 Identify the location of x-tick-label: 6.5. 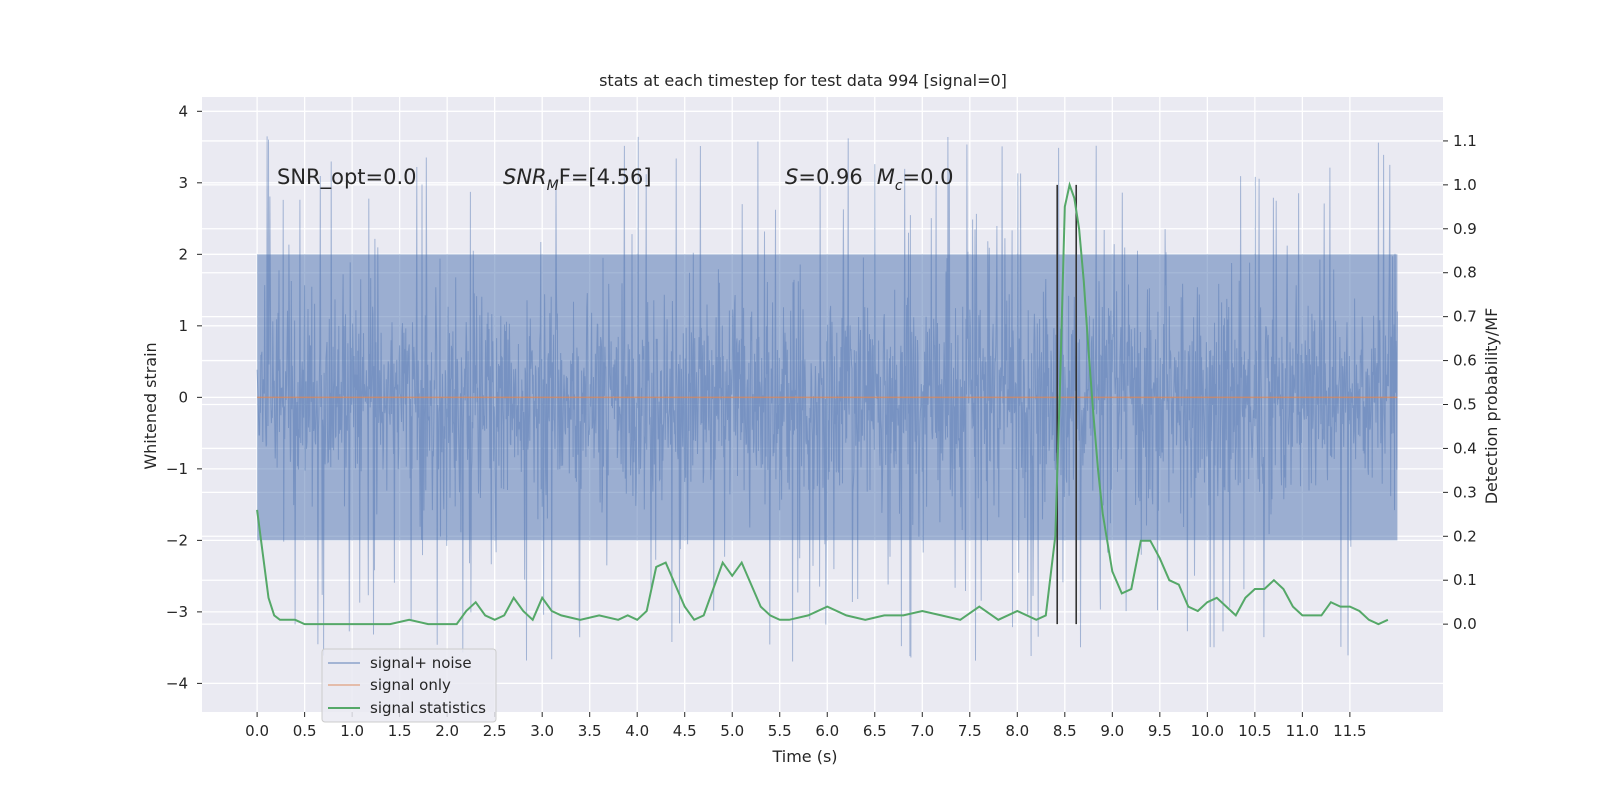
(875, 731).